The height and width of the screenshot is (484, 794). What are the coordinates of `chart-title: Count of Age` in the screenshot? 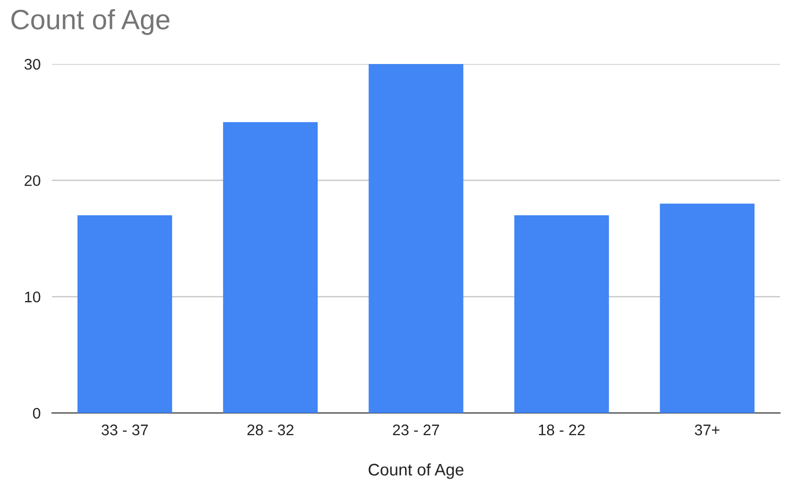 It's located at (90, 22).